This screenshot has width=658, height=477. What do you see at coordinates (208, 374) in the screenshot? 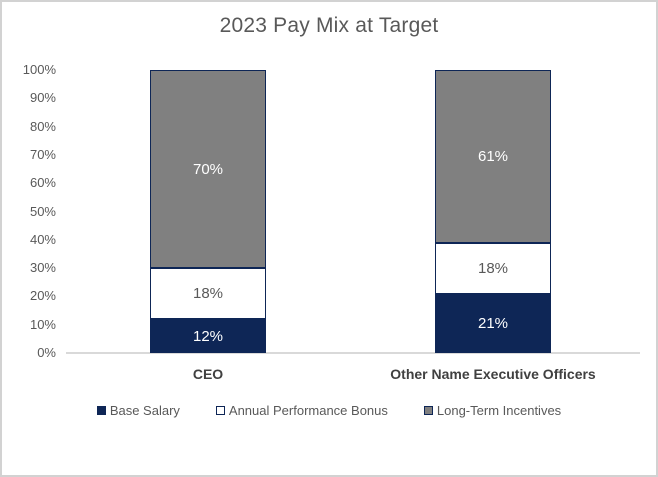
I see `category-label: CEO` at bounding box center [208, 374].